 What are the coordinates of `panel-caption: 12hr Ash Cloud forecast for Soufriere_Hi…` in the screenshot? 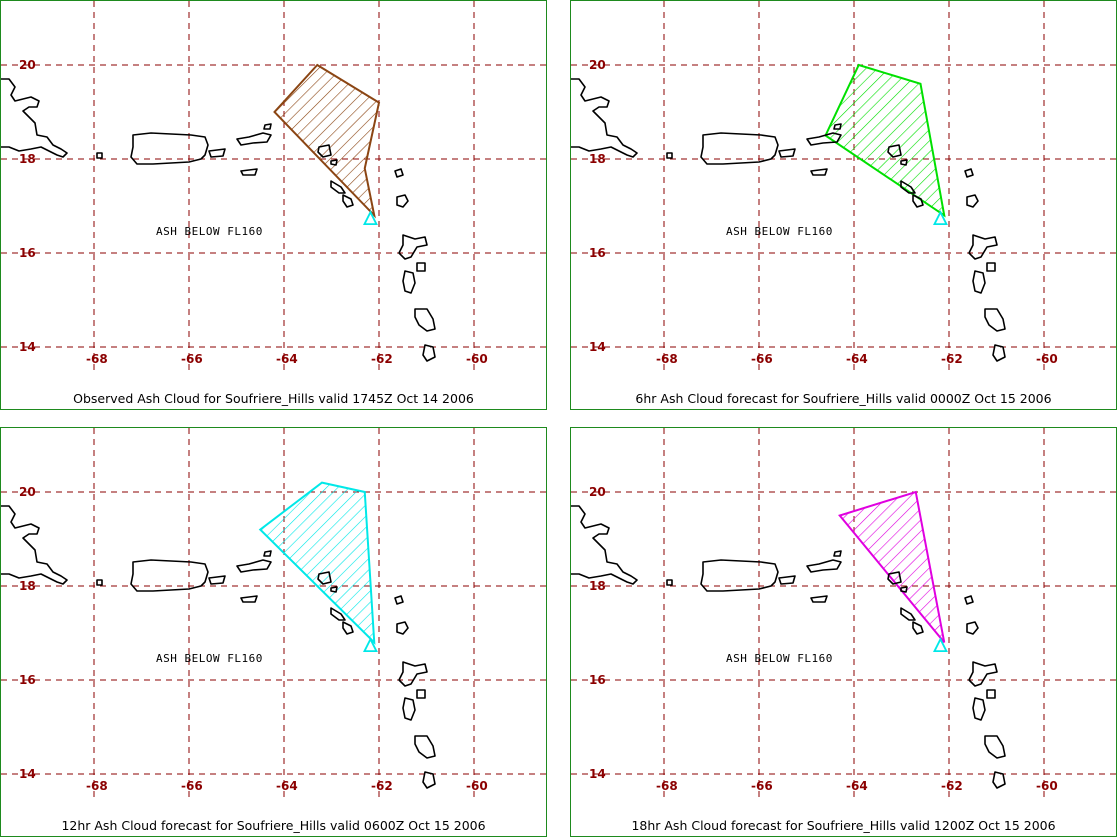 It's located at (273, 825).